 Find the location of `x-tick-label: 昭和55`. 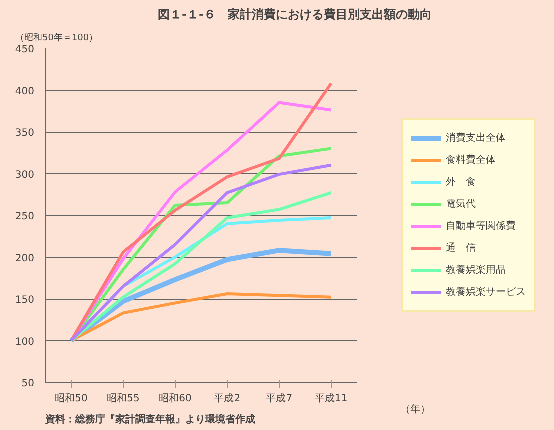

x-tick-label: 昭和55 is located at coordinates (123, 398).